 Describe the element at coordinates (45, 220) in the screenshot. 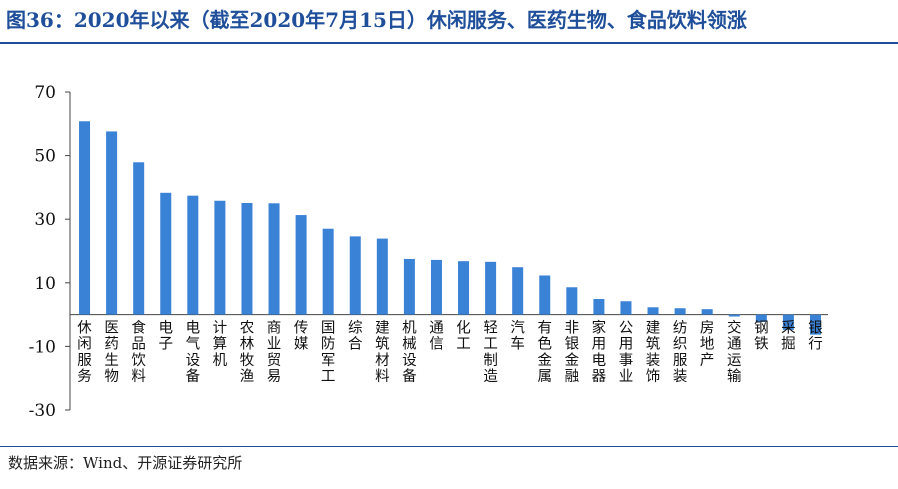

I see `y-tick-label: 30` at that location.